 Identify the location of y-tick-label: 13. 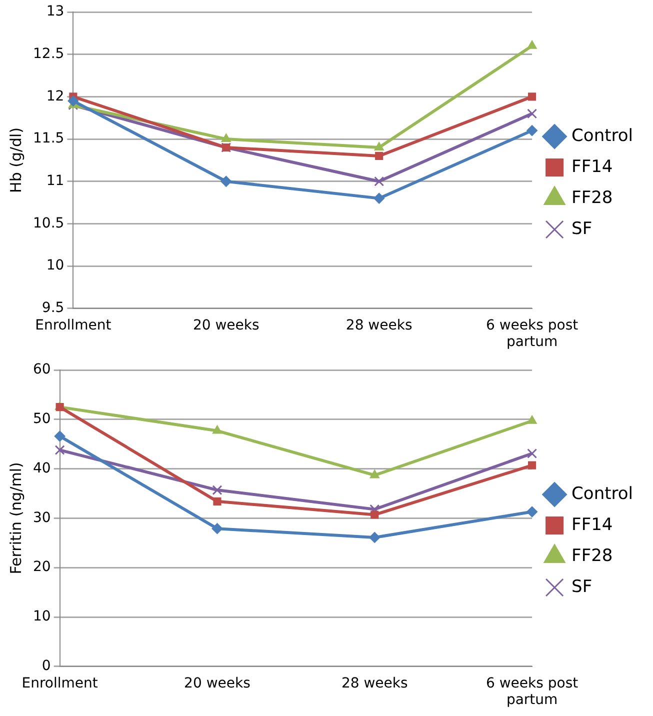
(55, 12).